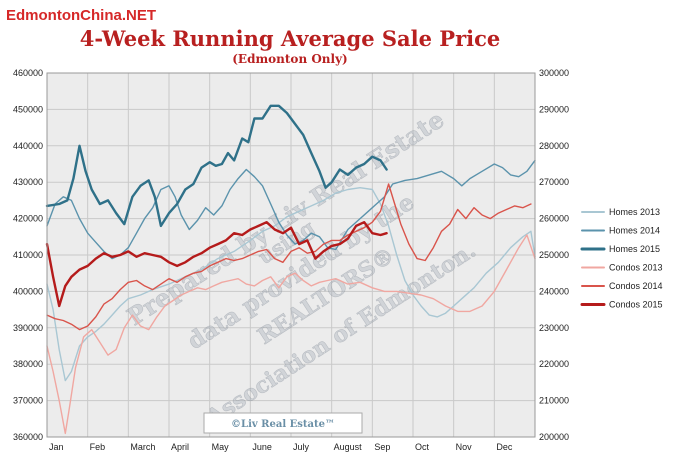  Describe the element at coordinates (554, 364) in the screenshot. I see `y-right-tick-label: 220000` at that location.